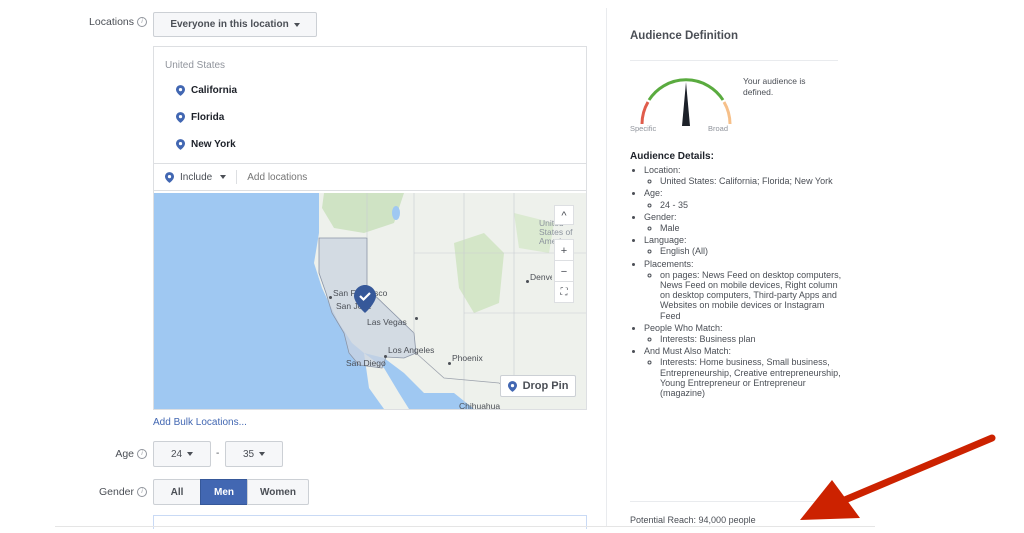 Image resolution: width=1024 pixels, height=533 pixels. I want to click on detail-label: Age:, so click(653, 193).